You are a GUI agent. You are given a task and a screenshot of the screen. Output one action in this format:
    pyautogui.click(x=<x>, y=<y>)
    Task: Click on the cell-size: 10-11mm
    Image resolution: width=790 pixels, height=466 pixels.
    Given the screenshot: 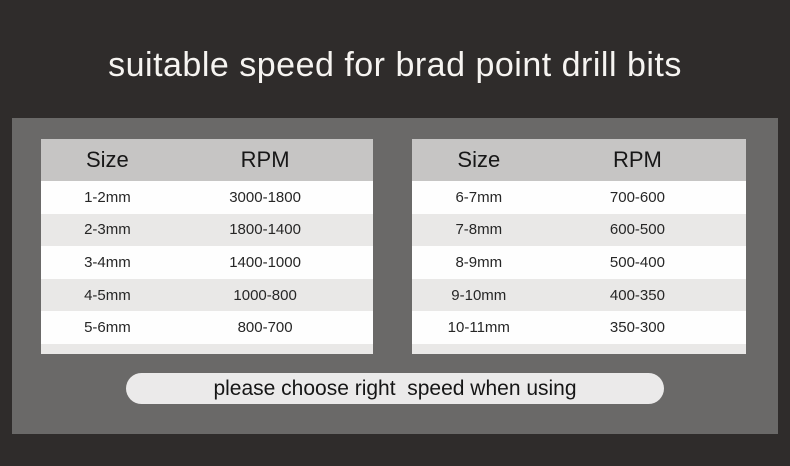 What is the action you would take?
    pyautogui.click(x=478, y=328)
    